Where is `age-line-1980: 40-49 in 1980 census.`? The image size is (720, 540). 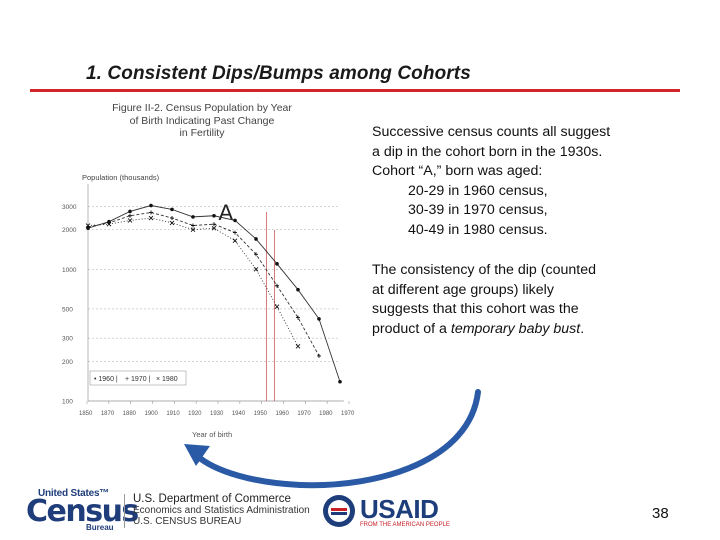 age-line-1980: 40-49 in 1980 census. is located at coordinates (478, 229).